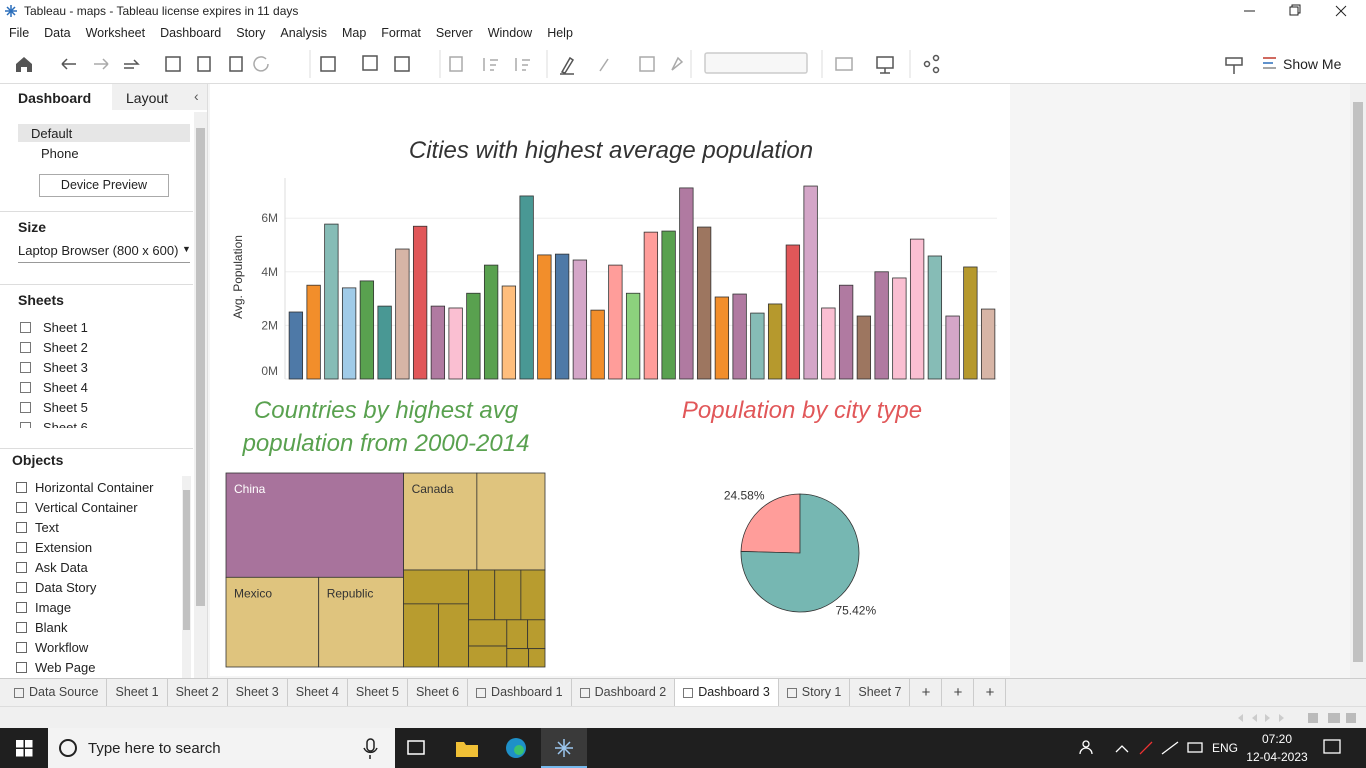  I want to click on sheet-tab: Sheet 1, so click(137, 692).